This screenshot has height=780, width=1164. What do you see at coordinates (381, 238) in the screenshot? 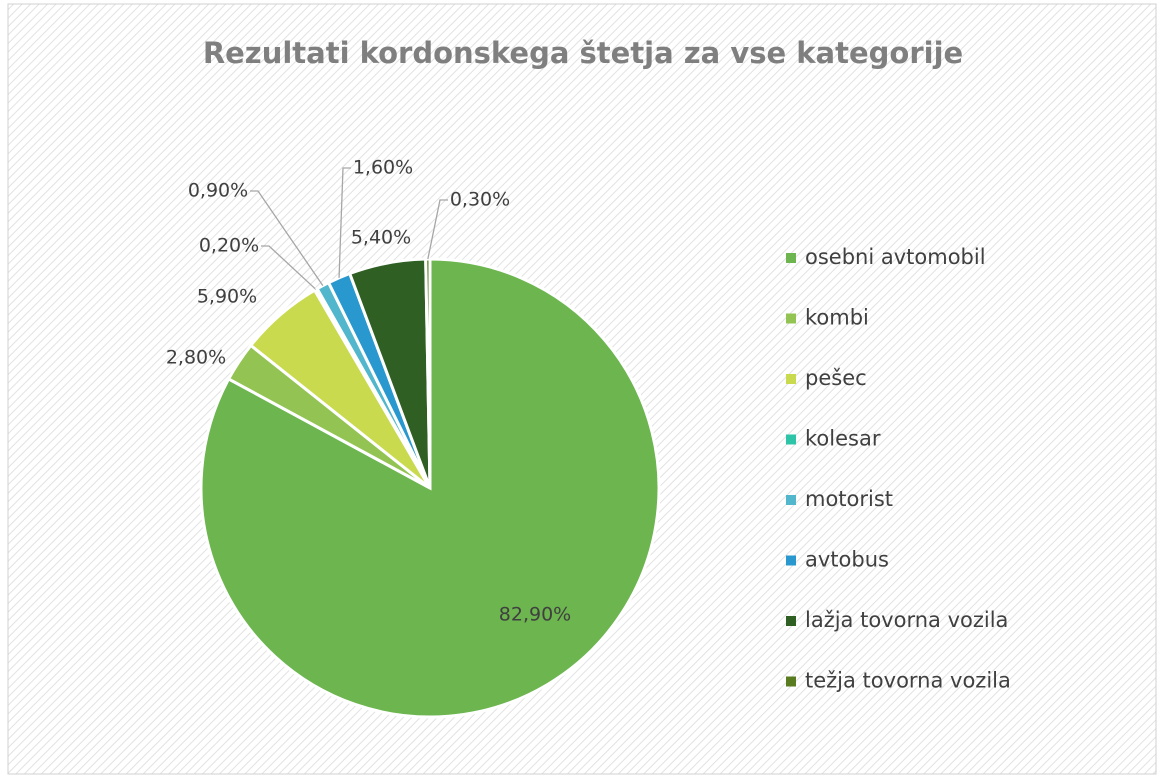
I see `data-label: 5,40%` at bounding box center [381, 238].